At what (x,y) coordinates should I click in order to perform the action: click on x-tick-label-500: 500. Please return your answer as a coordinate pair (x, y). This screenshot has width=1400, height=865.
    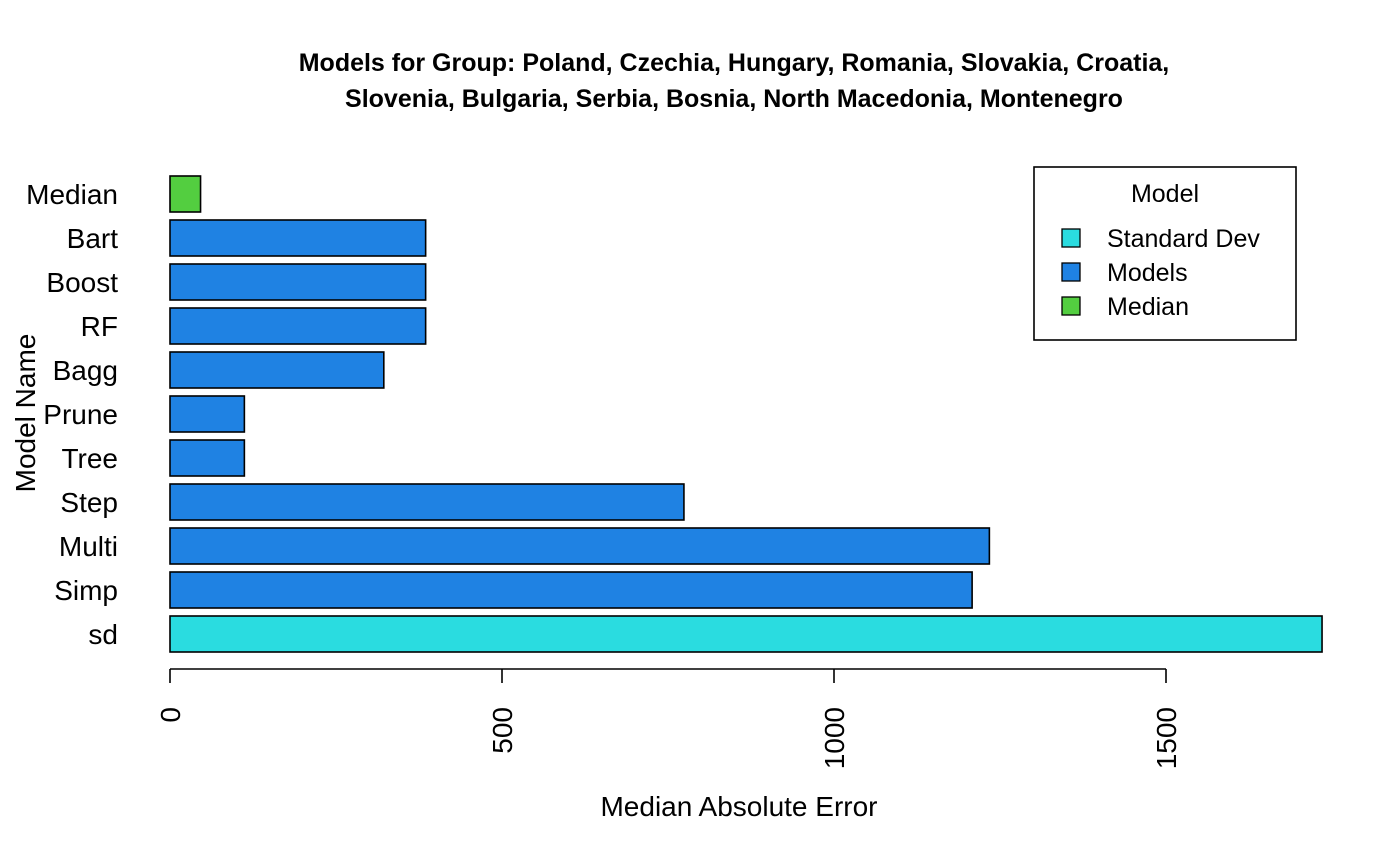
    Looking at the image, I should click on (502, 730).